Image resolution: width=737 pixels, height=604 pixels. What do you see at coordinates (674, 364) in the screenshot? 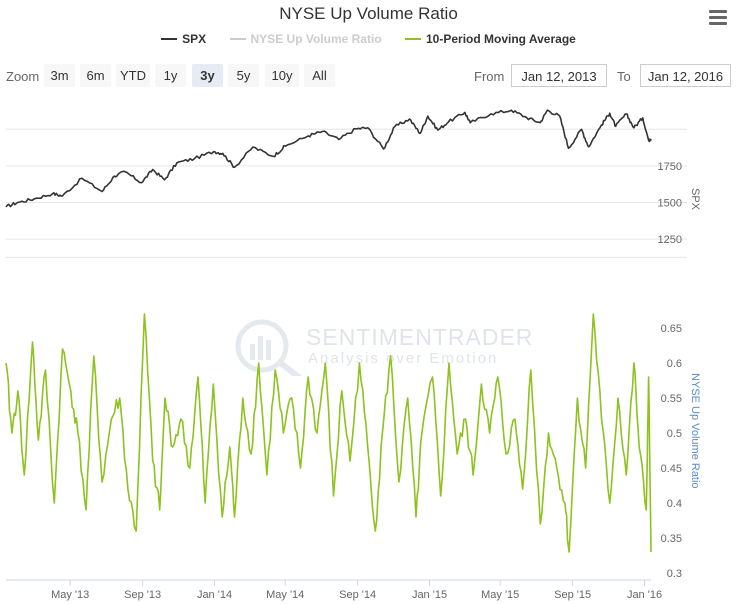
I see `ratio-tick-label: 0.6` at bounding box center [674, 364].